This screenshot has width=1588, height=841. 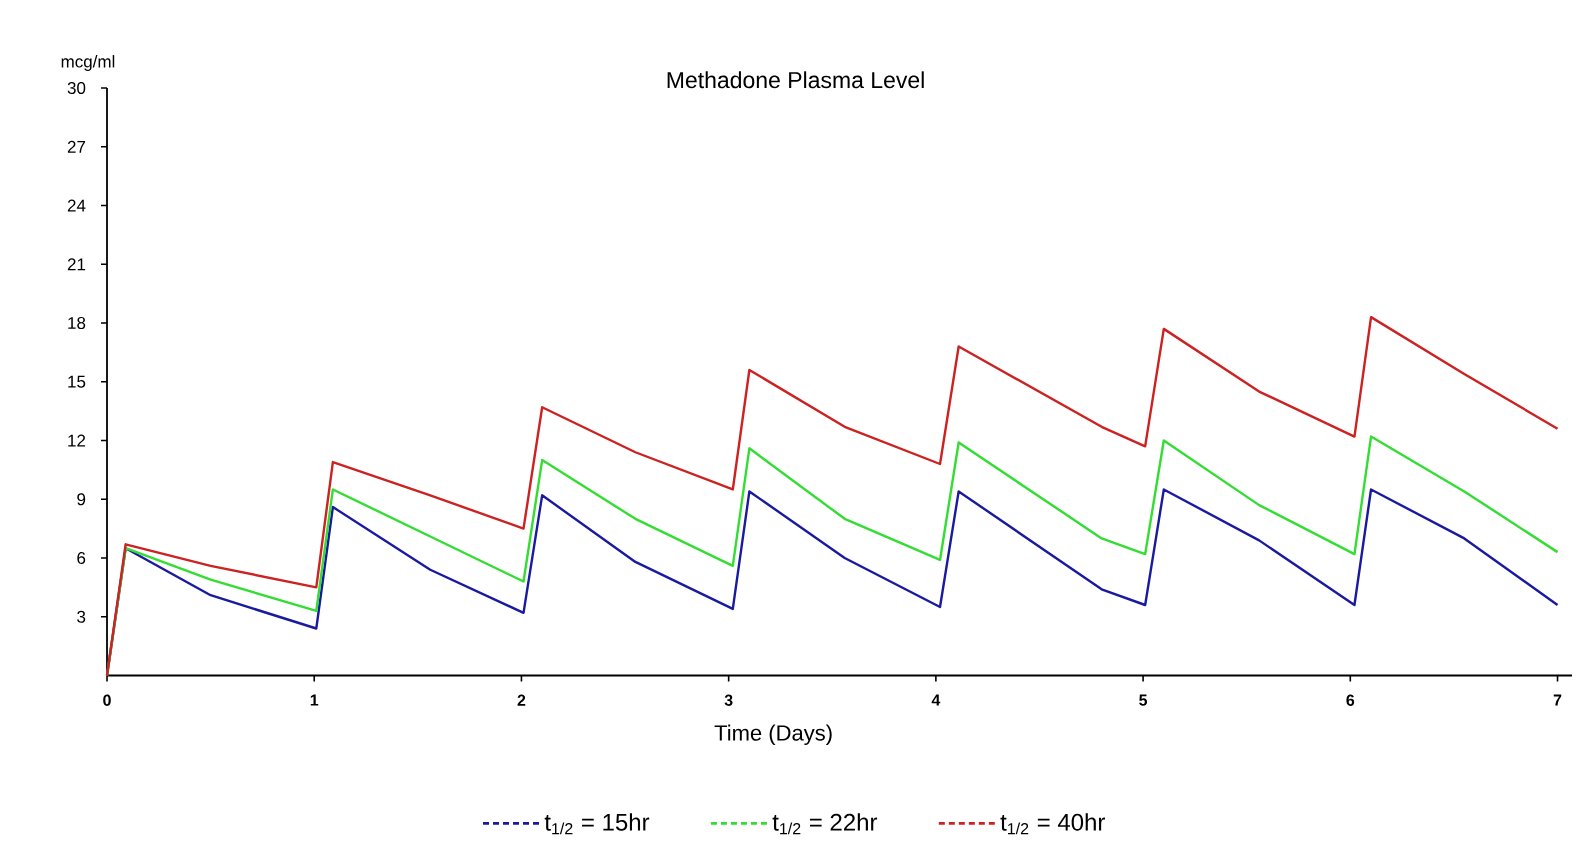 What do you see at coordinates (936, 700) in the screenshot?
I see `x-tick-label: 4` at bounding box center [936, 700].